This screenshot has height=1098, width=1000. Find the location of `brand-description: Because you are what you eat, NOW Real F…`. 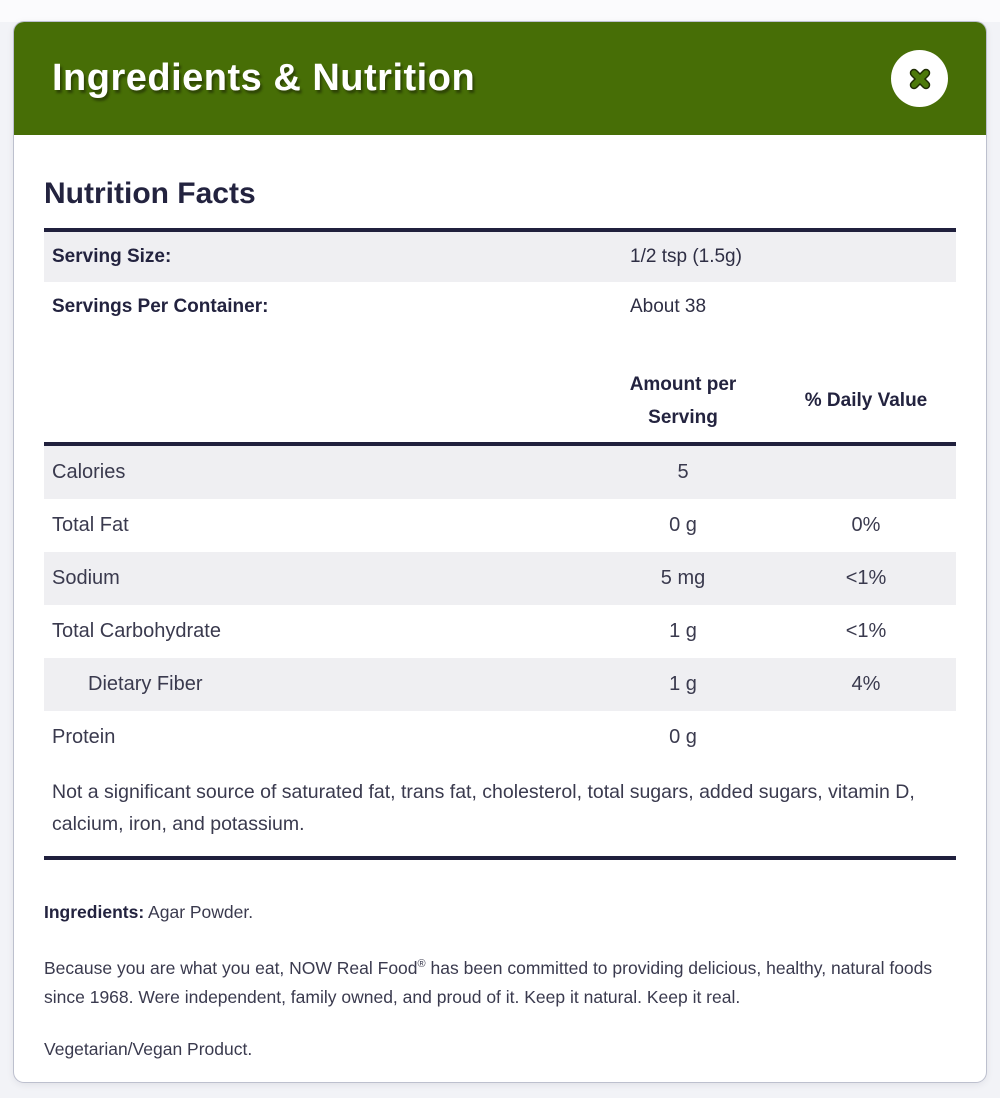

brand-description: Because you are what you eat, NOW Real F… is located at coordinates (500, 981).